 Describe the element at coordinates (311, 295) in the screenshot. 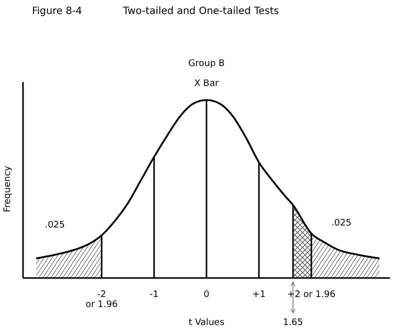

I see `x-tick-label: +2 or 1.96` at that location.